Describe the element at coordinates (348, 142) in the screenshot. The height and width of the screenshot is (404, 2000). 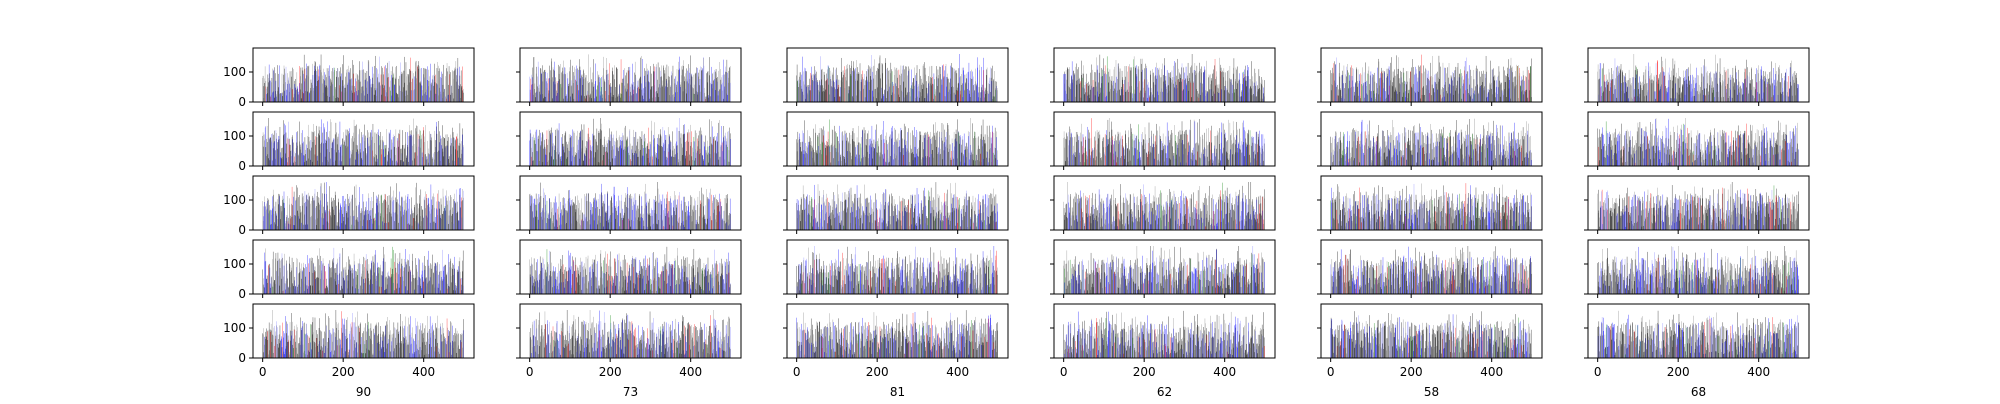
I see `subplot-r2-c1: 0 100` at that location.